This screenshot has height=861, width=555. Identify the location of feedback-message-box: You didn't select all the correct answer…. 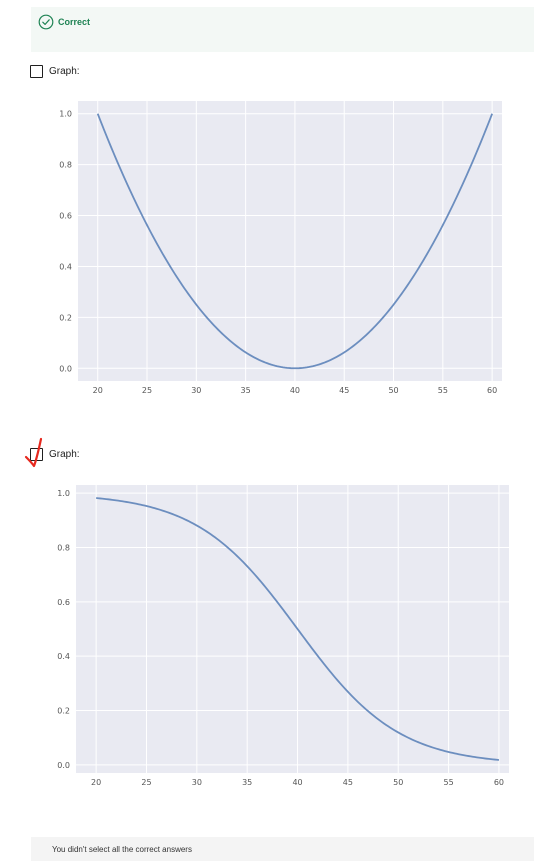
(282, 849).